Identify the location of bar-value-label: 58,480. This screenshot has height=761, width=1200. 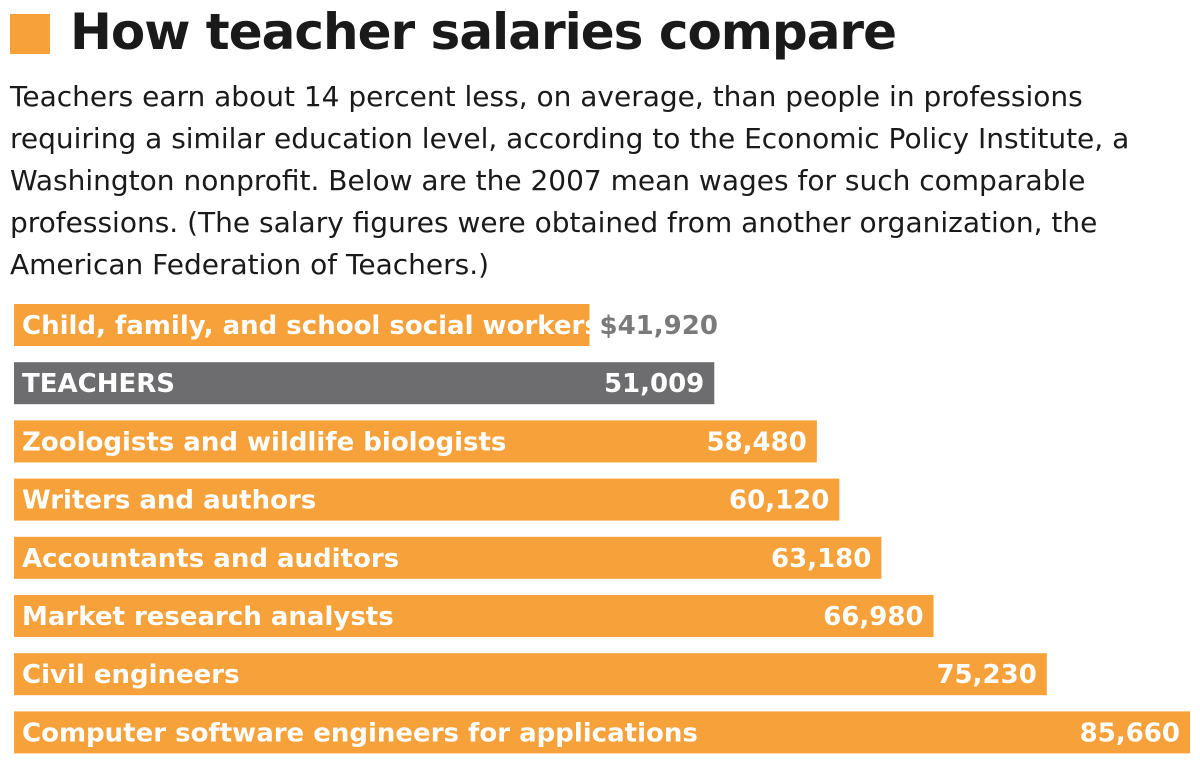
(757, 442).